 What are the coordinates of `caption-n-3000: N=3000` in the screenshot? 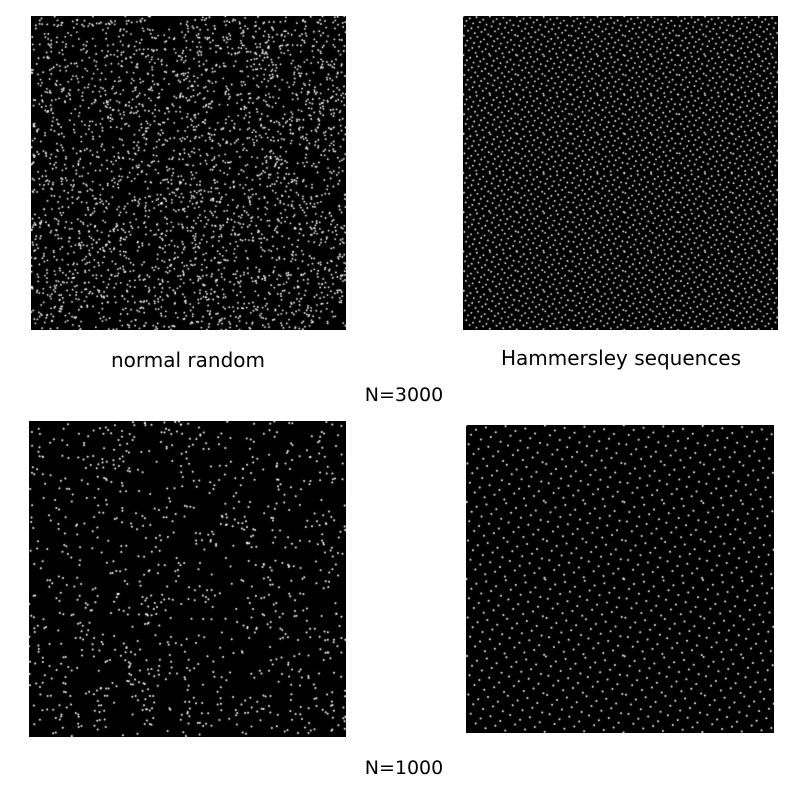 It's located at (404, 395).